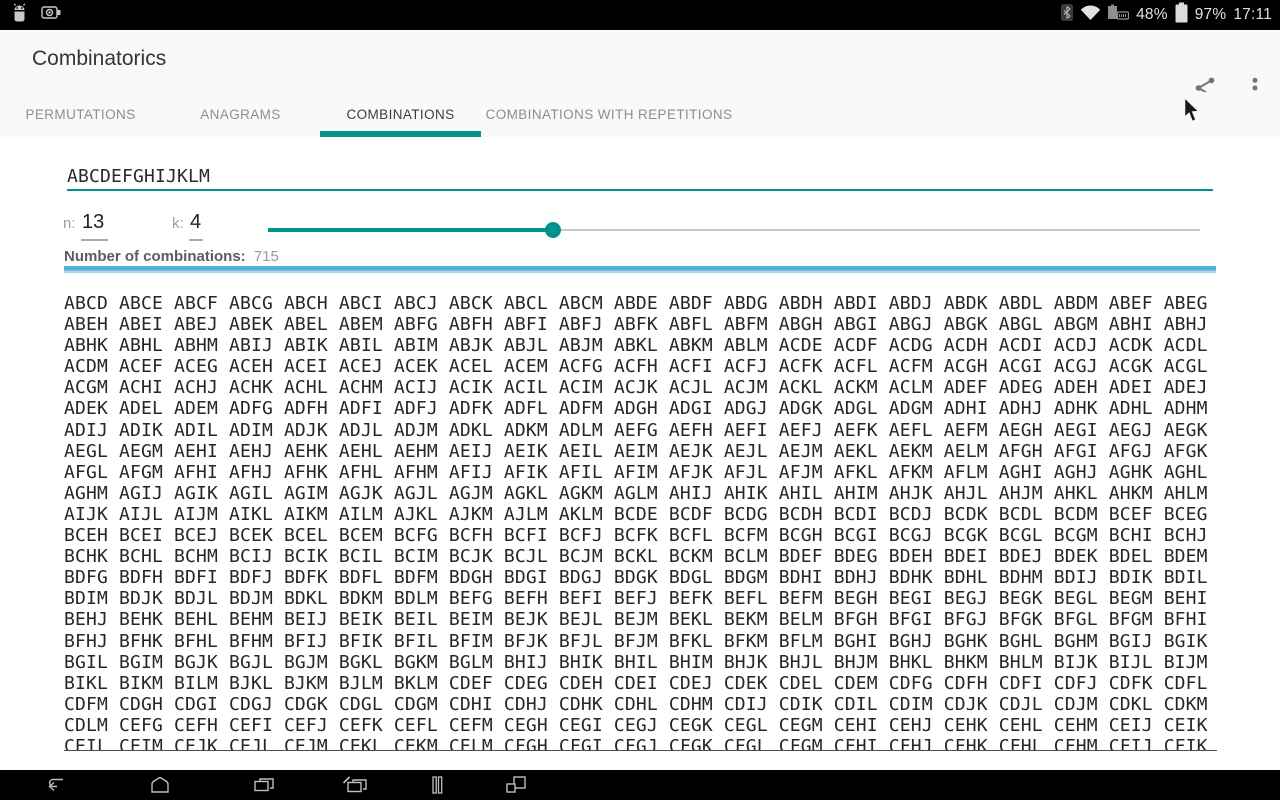 The image size is (1280, 800). Describe the element at coordinates (1181, 15) in the screenshot. I see `battery-icon` at that location.